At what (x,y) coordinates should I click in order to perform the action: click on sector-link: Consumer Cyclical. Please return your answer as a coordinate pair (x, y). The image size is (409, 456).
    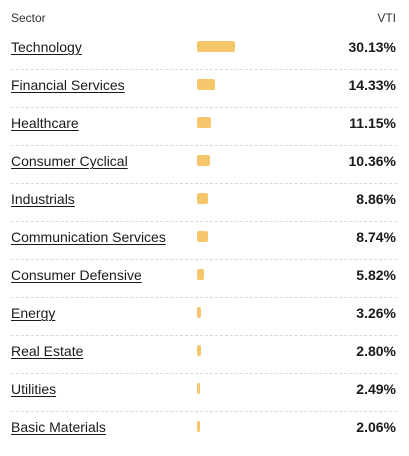
    Looking at the image, I should click on (69, 161).